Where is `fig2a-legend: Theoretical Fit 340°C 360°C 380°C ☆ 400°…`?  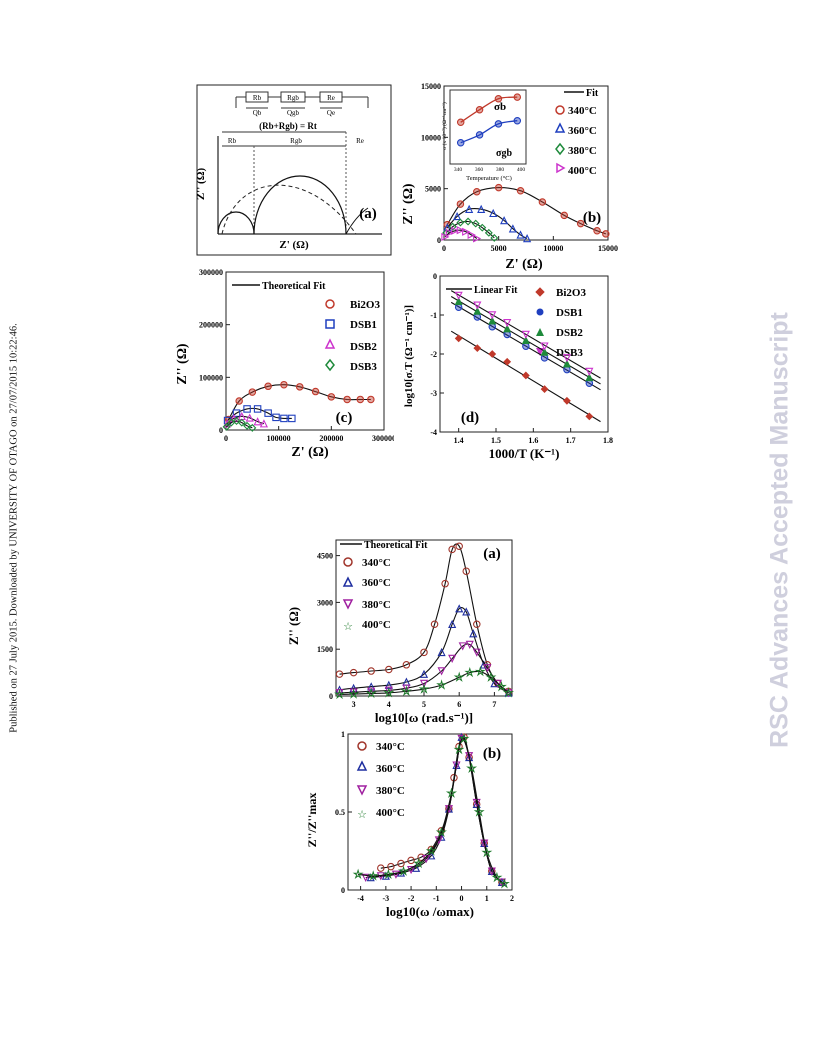
fig2a-legend: Theoretical Fit 340°C 360°C 380°C ☆ 400°… is located at coordinates (384, 586).